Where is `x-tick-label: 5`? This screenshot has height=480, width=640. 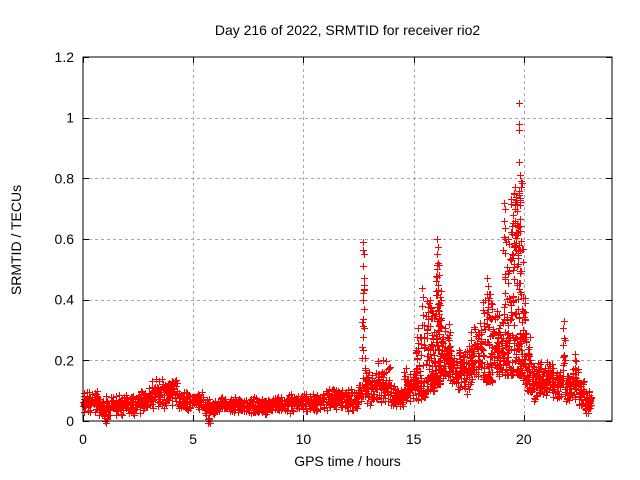
x-tick-label: 5 is located at coordinates (193, 439).